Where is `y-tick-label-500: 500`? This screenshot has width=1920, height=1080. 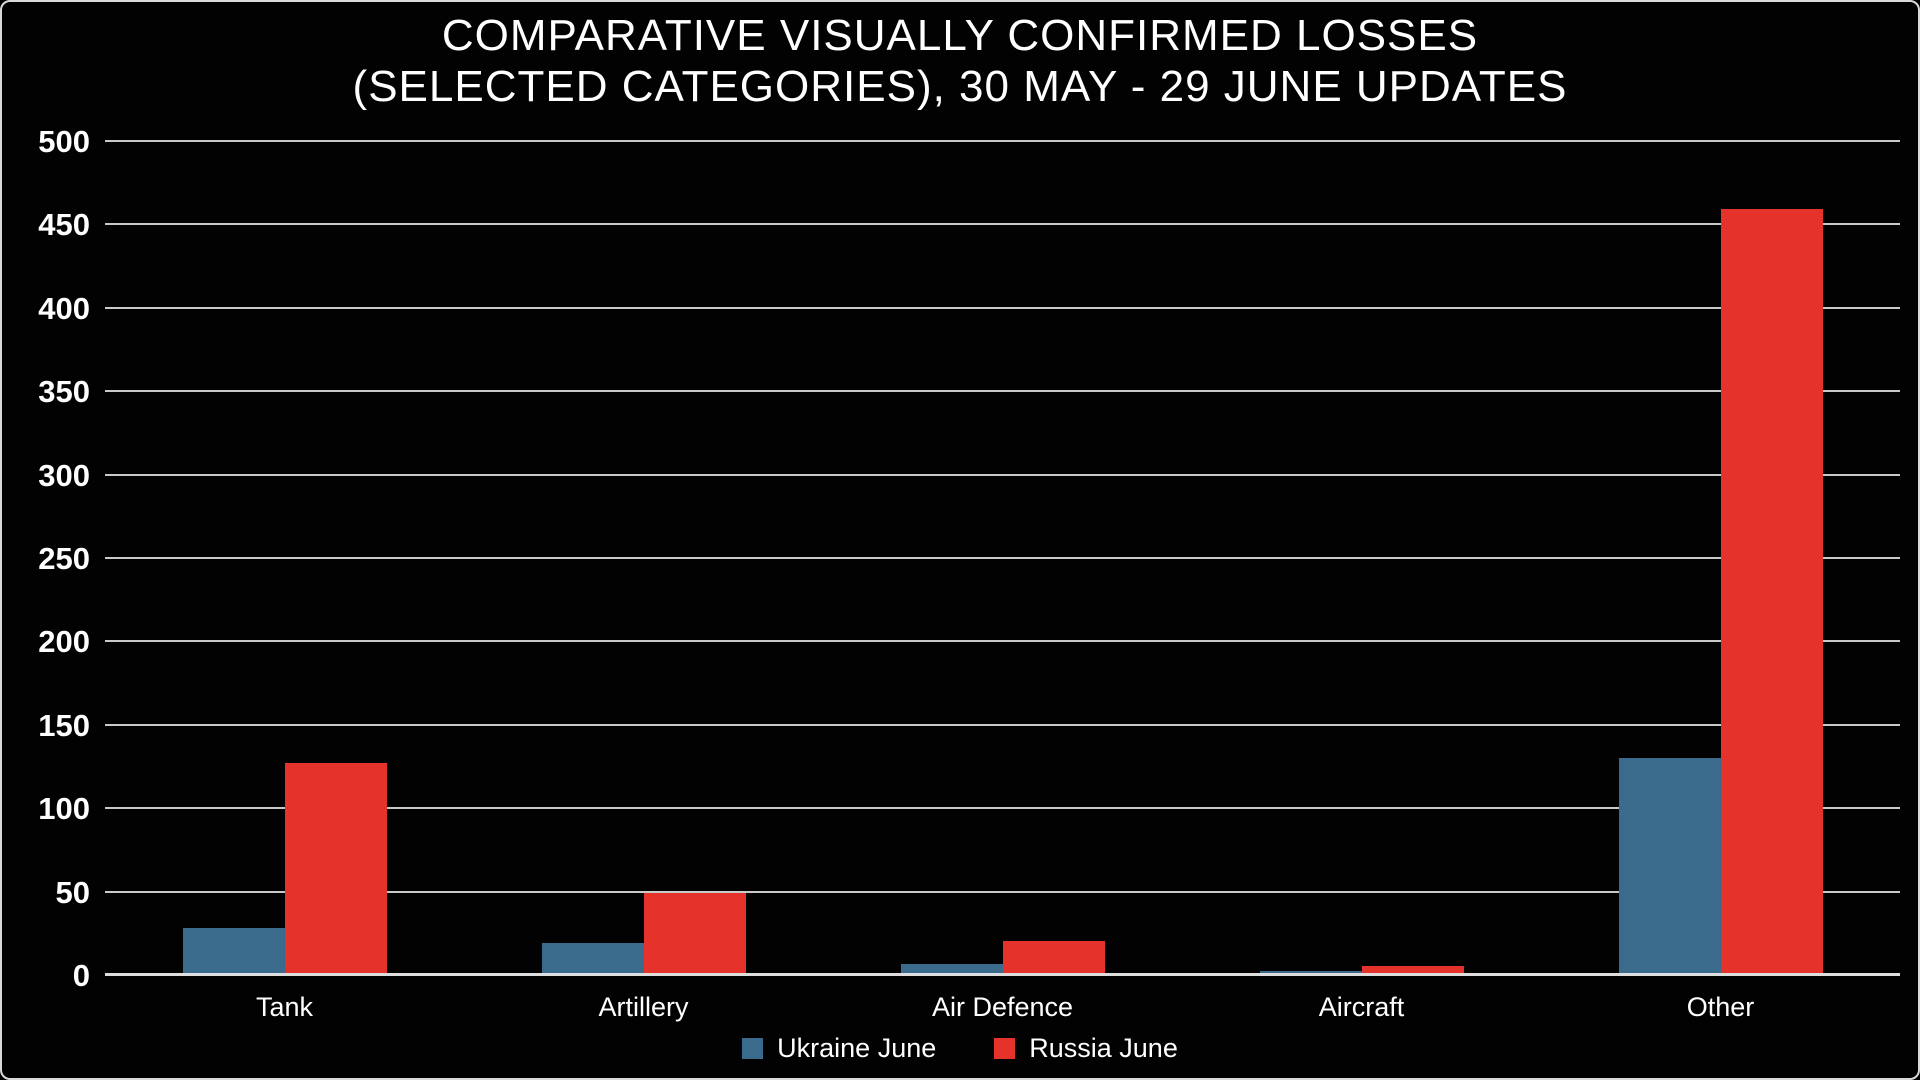 y-tick-label-500: 500 is located at coordinates (64, 141).